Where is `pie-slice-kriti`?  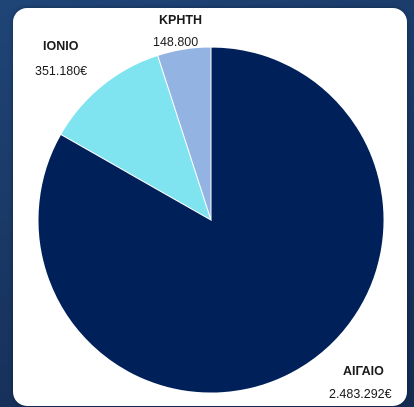
pie-slice-kriti is located at coordinates (184, 133).